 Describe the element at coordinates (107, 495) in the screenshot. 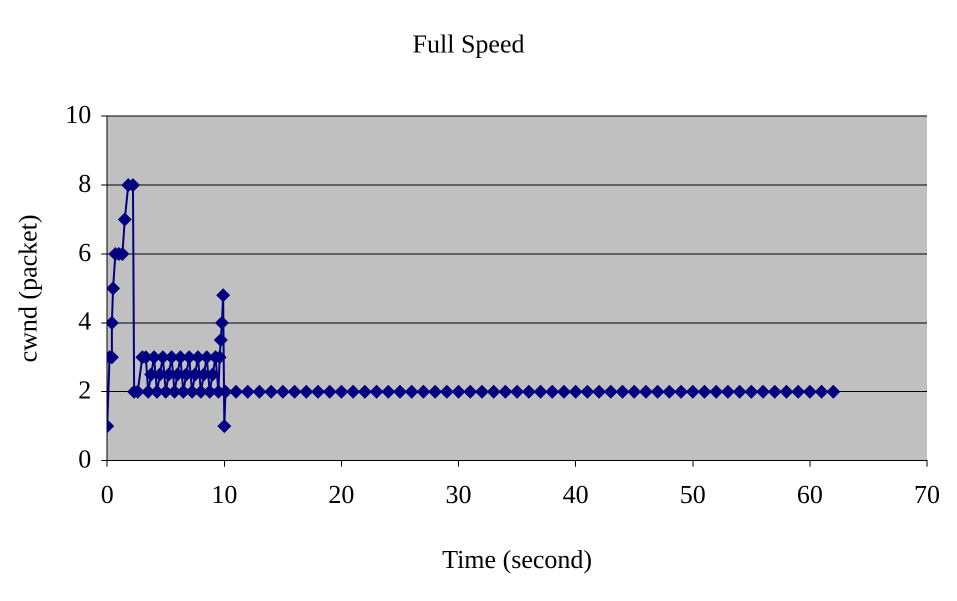

I see `x-tick-label: 0` at that location.